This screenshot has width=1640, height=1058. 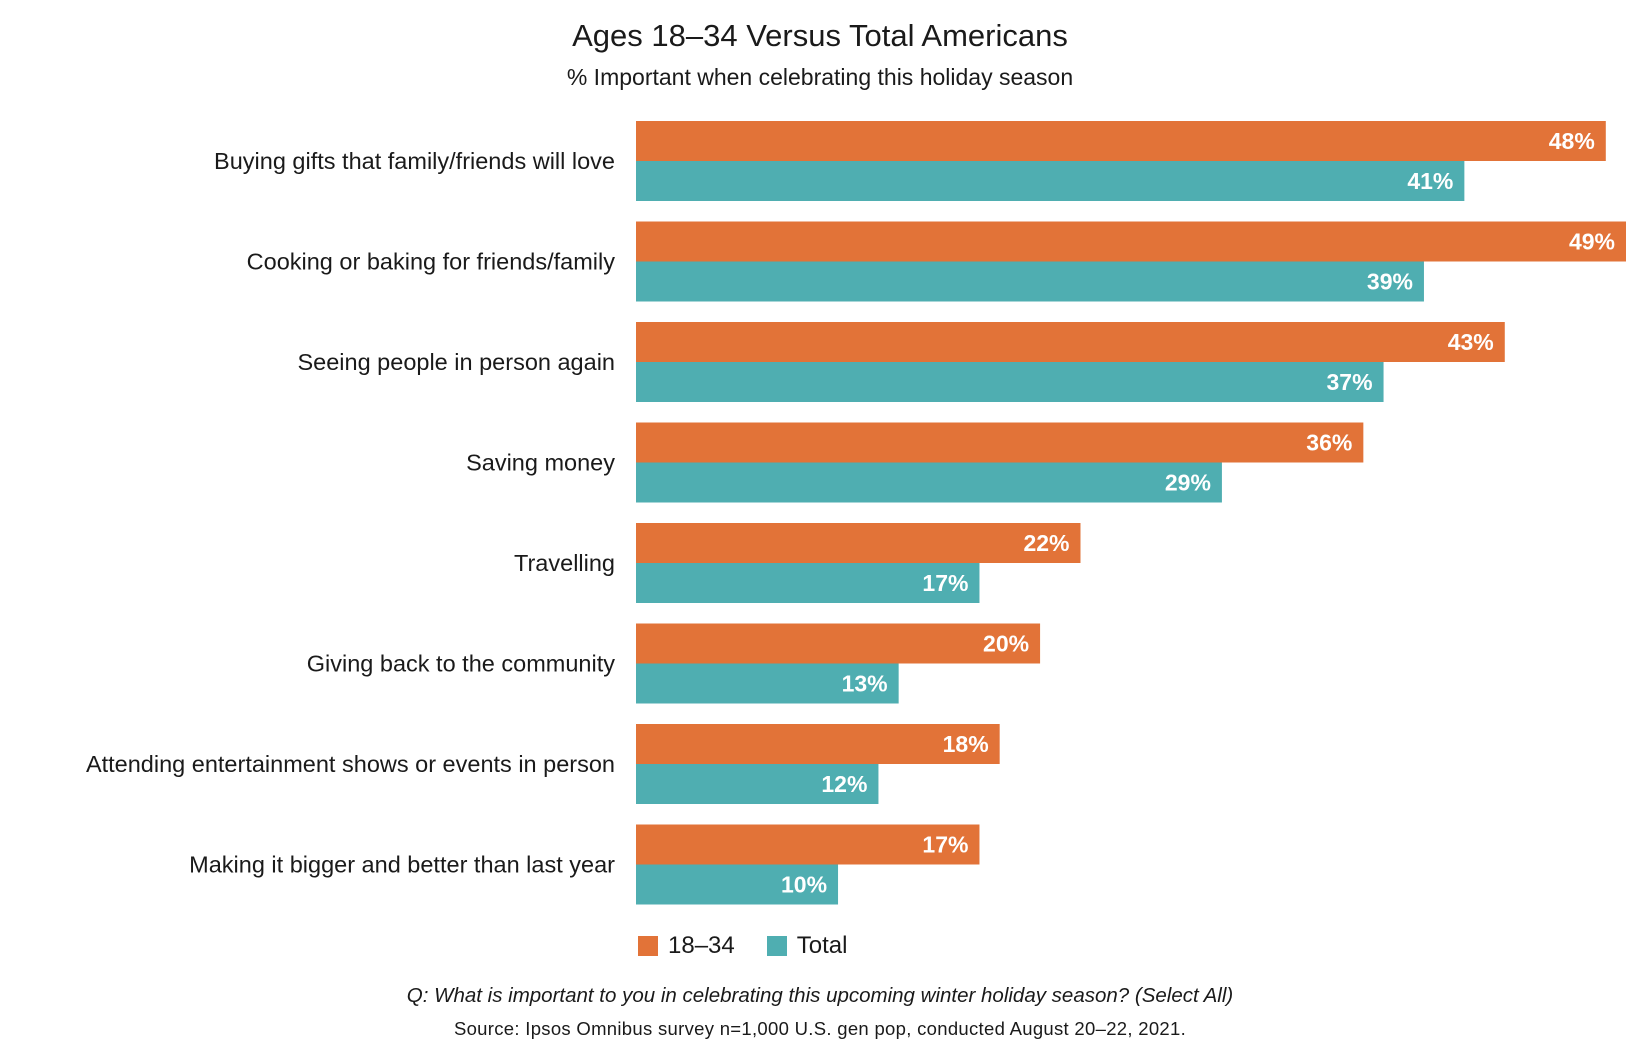 I want to click on data-label-18-34-2: 49%, so click(x=1592, y=242).